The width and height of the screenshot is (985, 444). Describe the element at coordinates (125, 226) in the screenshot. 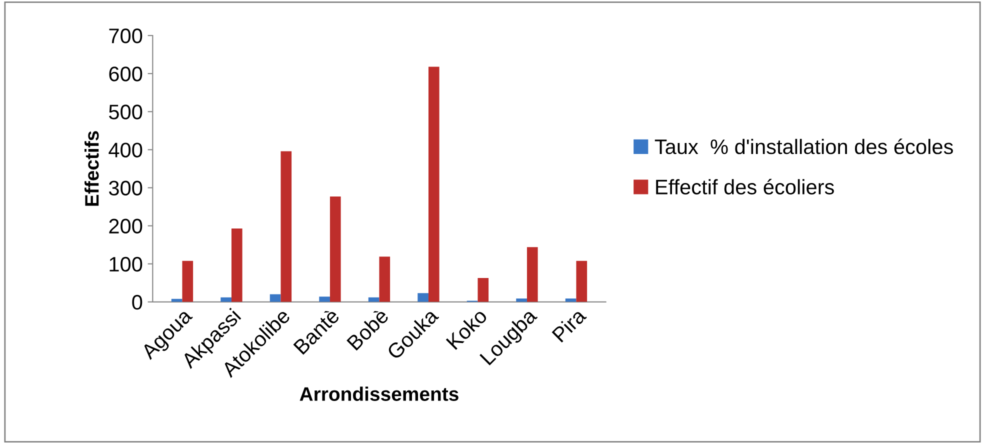

I see `y-tick-label: 200` at that location.